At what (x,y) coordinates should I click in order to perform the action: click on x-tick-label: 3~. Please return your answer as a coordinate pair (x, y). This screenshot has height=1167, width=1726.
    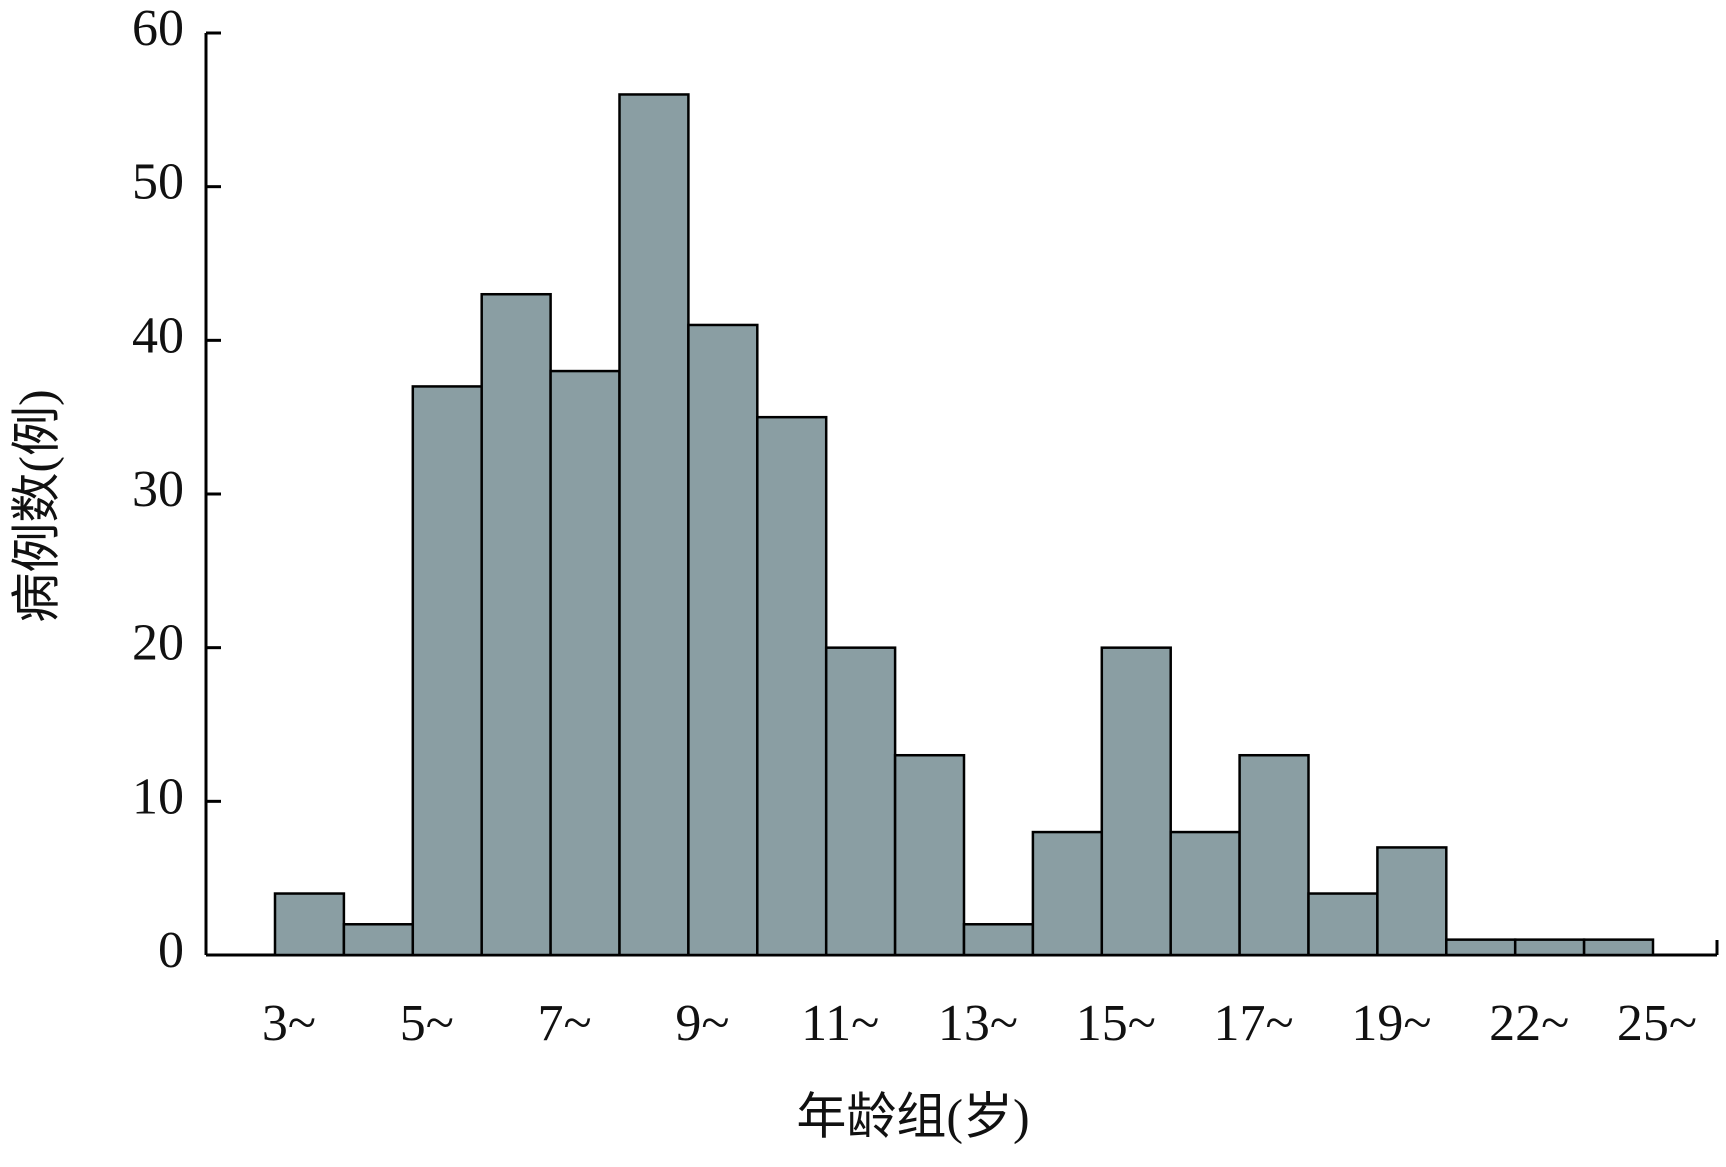
    Looking at the image, I should click on (289, 1023).